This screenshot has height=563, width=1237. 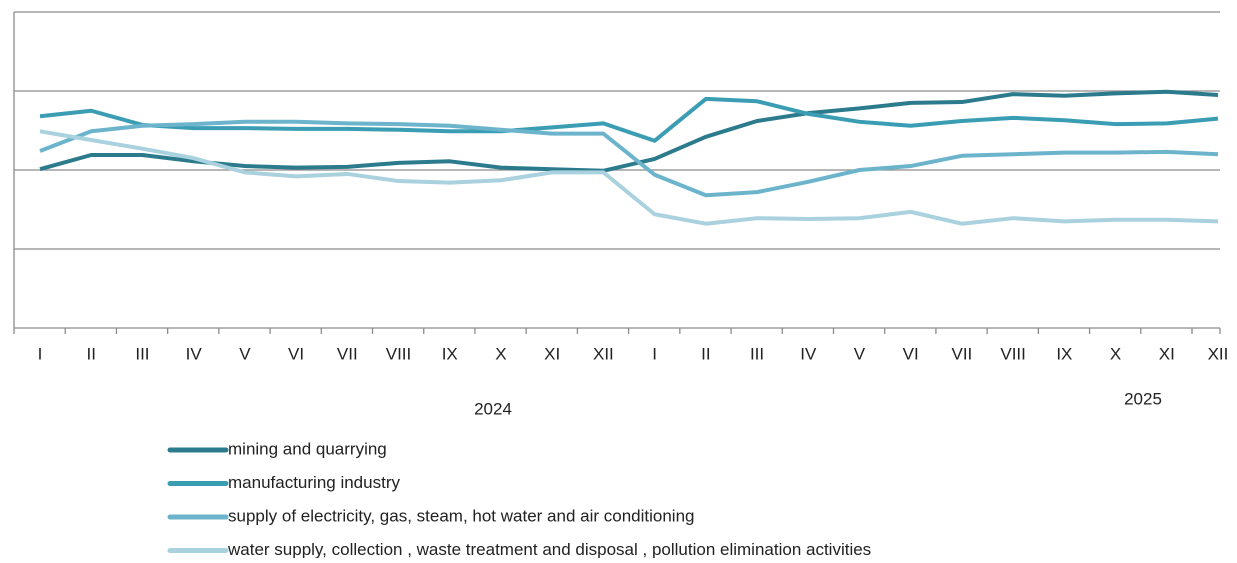 What do you see at coordinates (307, 448) in the screenshot?
I see `legend-label: mining and quarrying` at bounding box center [307, 448].